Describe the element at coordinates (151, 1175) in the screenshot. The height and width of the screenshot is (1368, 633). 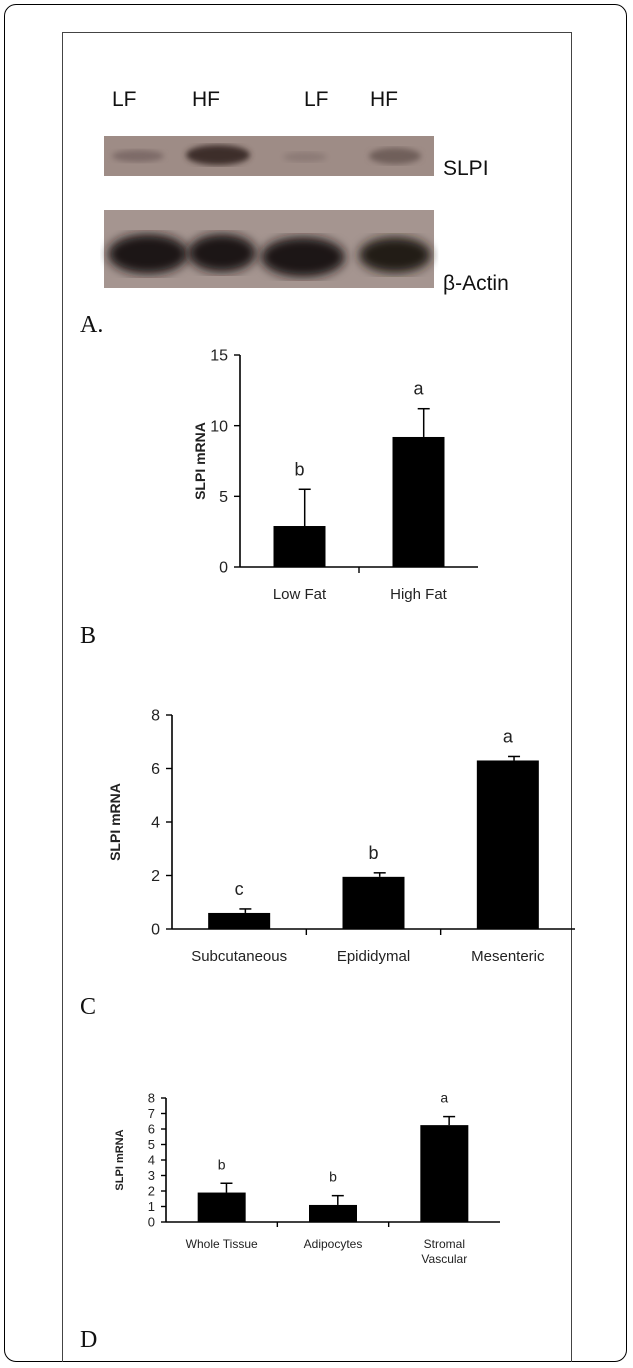
I see `y-tick-label-d: 3` at that location.